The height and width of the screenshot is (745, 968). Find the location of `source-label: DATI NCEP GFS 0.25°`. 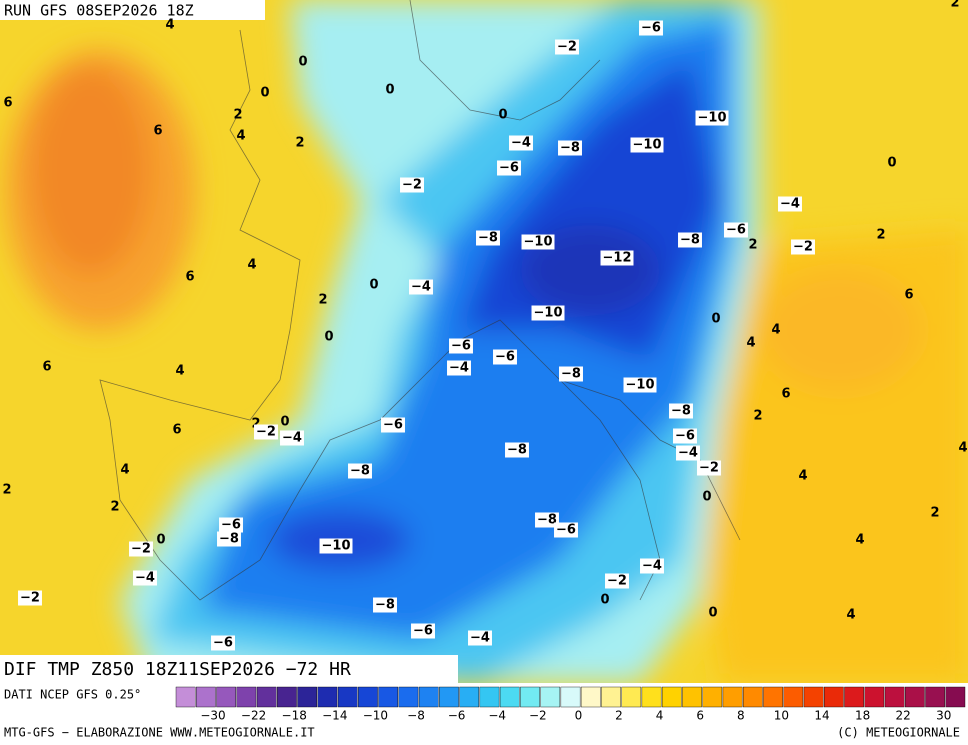

source-label: DATI NCEP GFS 0.25° is located at coordinates (72, 695).